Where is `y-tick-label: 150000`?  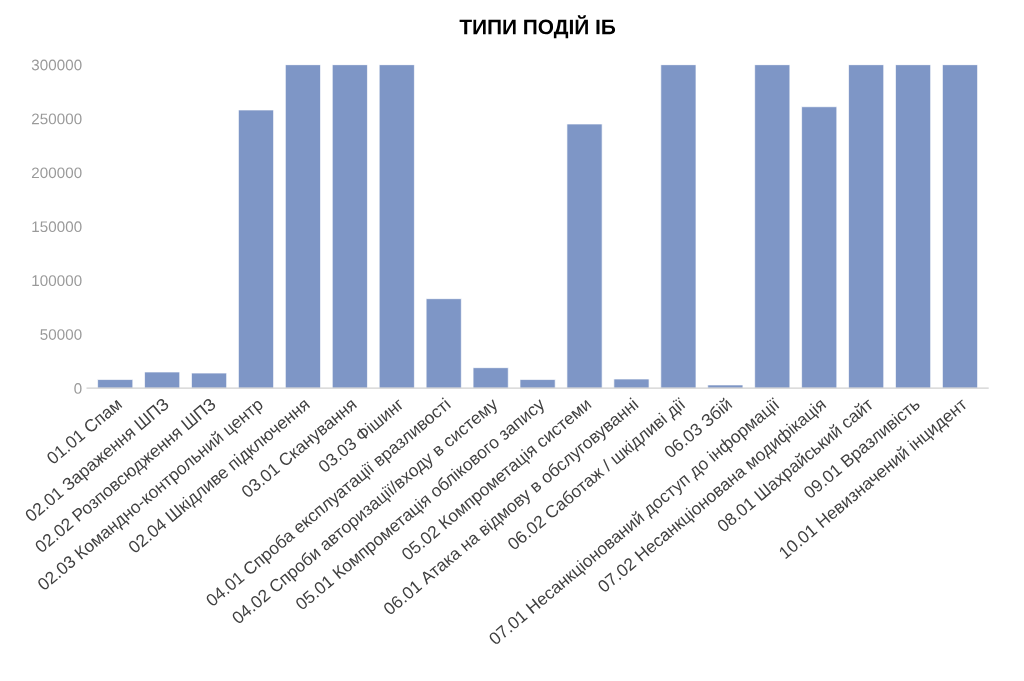 y-tick-label: 150000 is located at coordinates (57, 227).